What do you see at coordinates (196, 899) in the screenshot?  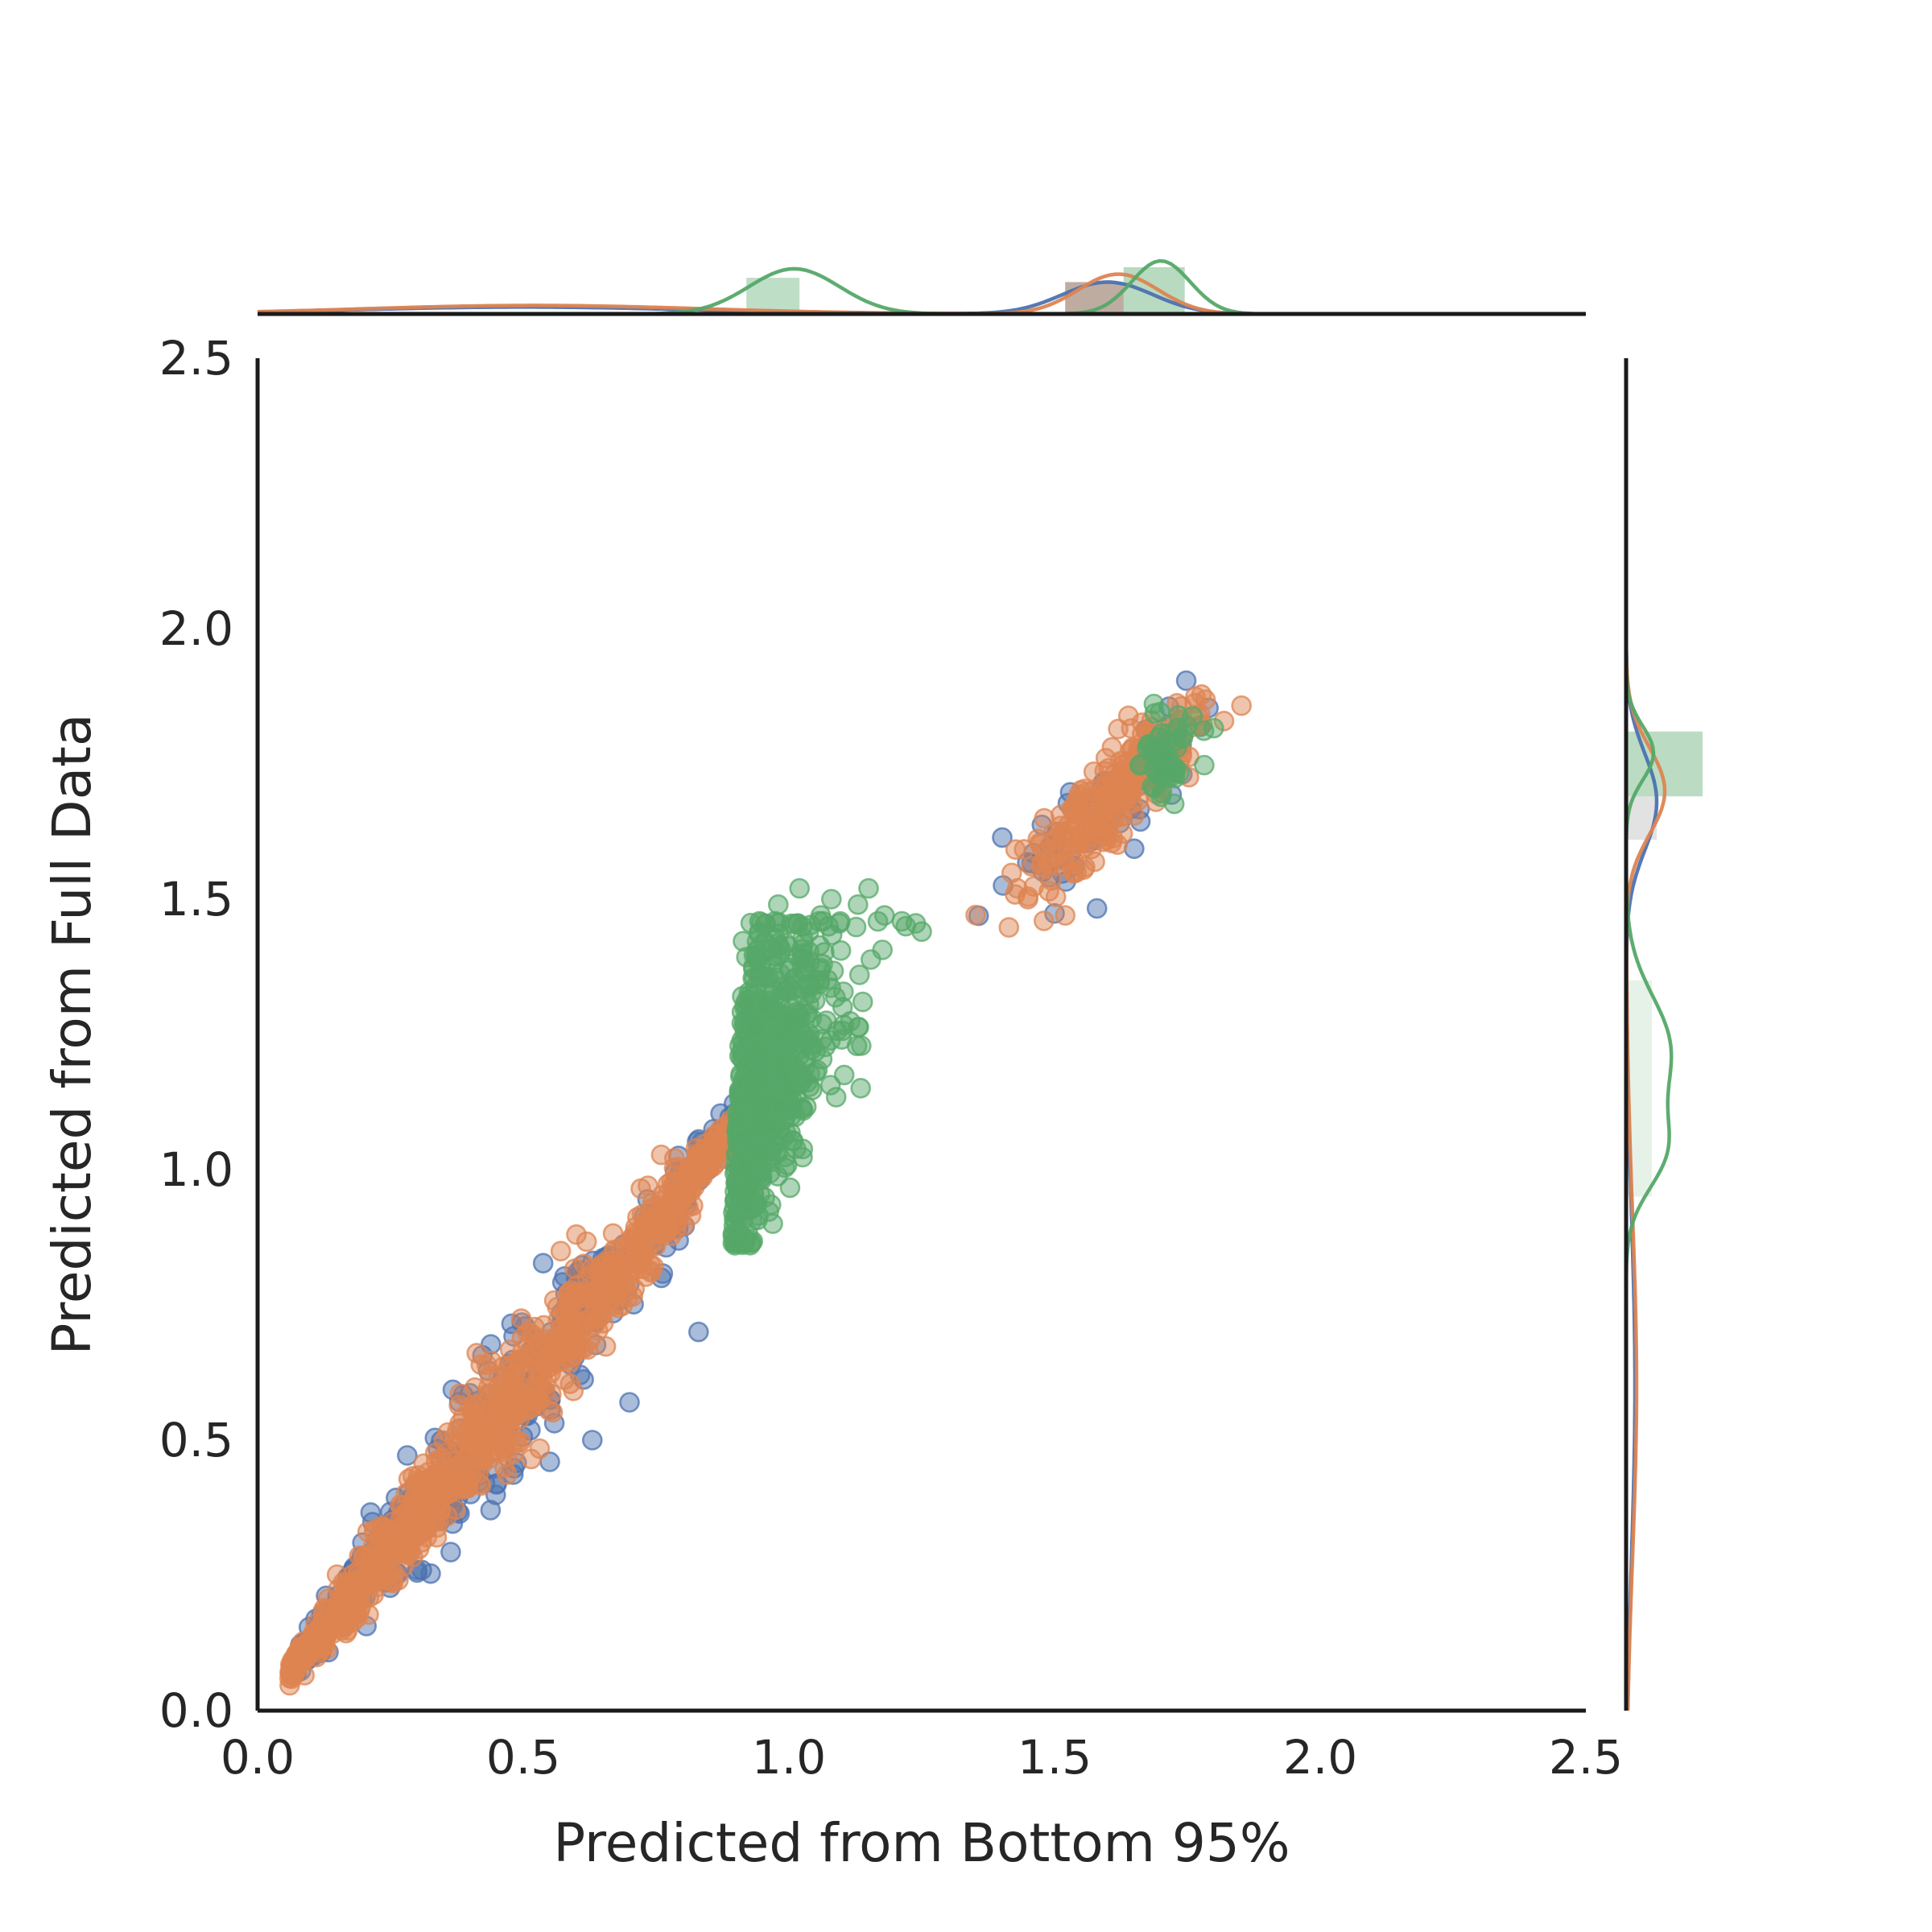 I see `y-tick-label: 1.5` at bounding box center [196, 899].